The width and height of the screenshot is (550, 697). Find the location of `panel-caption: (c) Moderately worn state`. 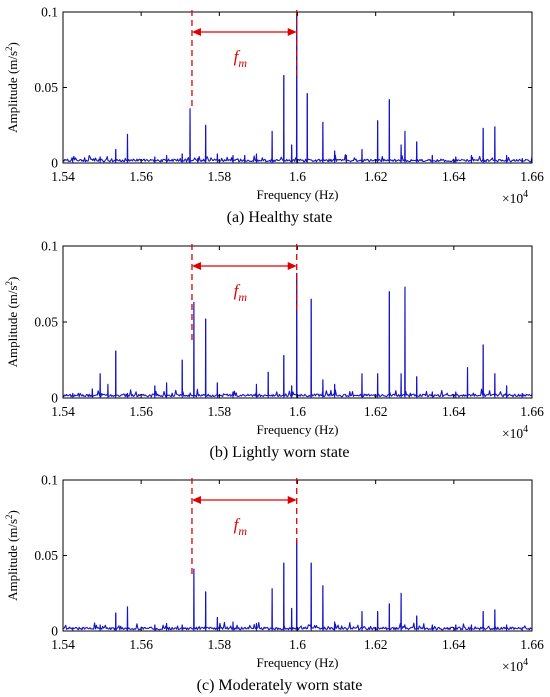

panel-caption: (c) Moderately worn state is located at coordinates (280, 685).